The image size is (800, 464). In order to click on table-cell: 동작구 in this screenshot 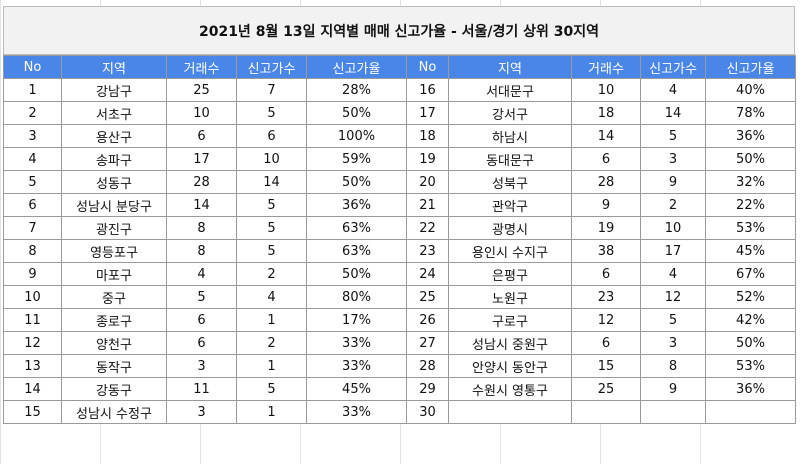, I will do `click(114, 366)`.